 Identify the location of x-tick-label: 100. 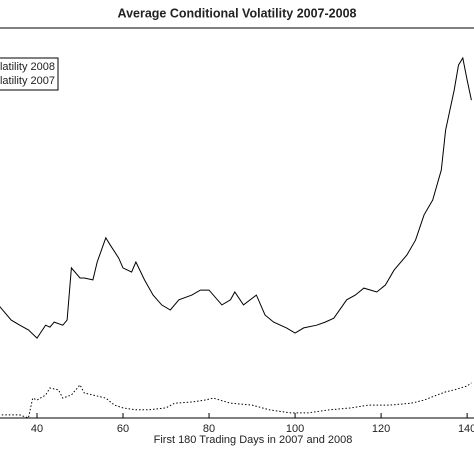
(295, 429).